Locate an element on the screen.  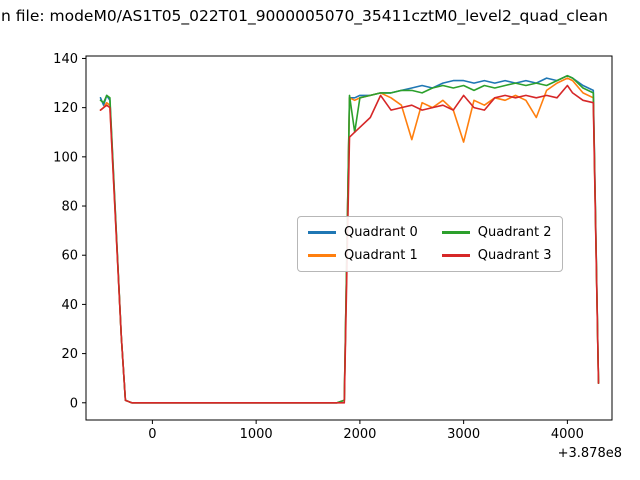
y-tick-label: 100 is located at coordinates (65, 157).